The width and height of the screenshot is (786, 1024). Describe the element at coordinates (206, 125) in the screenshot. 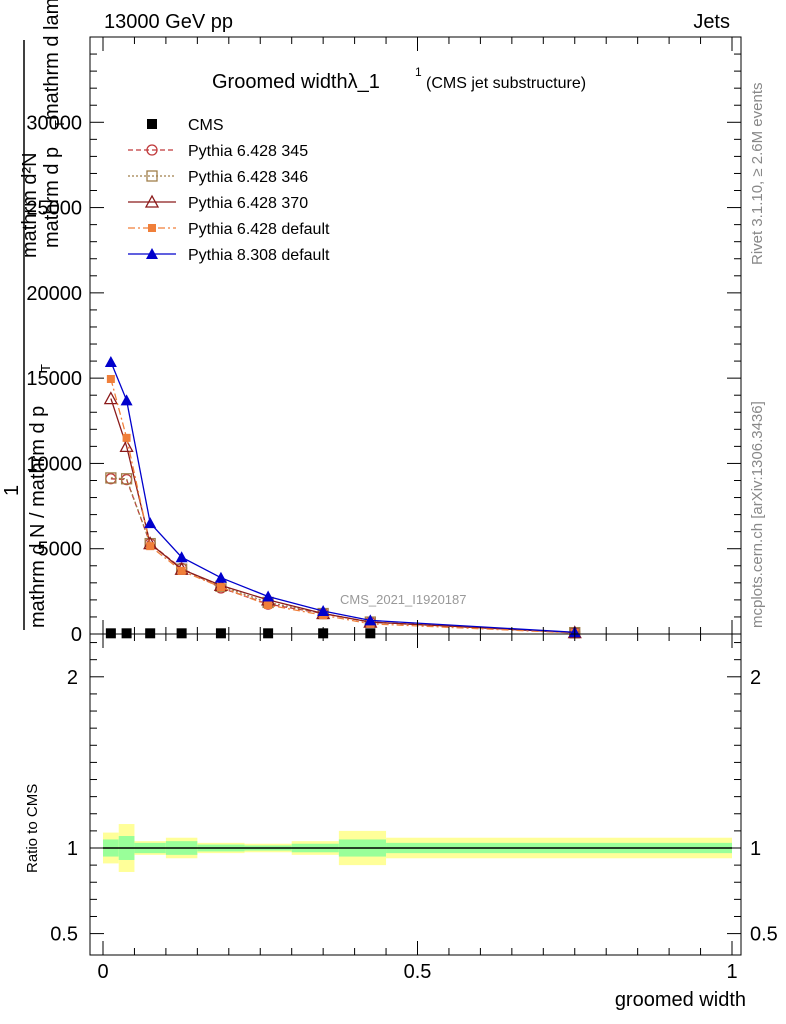

I see `legend-label: CMS` at that location.